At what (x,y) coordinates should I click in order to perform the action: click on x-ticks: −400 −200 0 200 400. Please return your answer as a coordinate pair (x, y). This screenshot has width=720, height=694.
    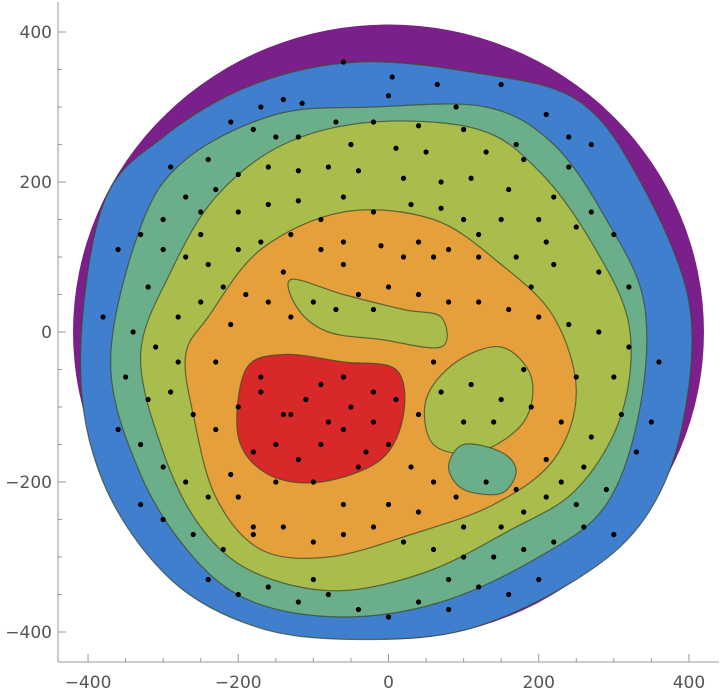
    Looking at the image, I should click on (385, 673).